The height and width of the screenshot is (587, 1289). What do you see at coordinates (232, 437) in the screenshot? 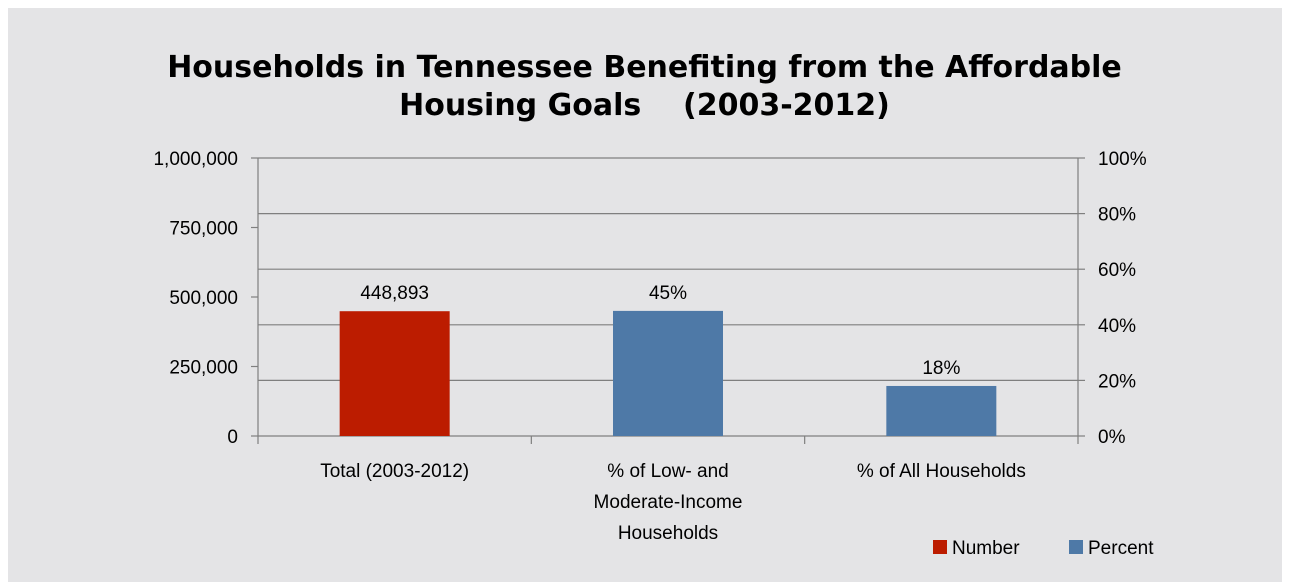
I see `left-tick-label-0: 0` at bounding box center [232, 437].